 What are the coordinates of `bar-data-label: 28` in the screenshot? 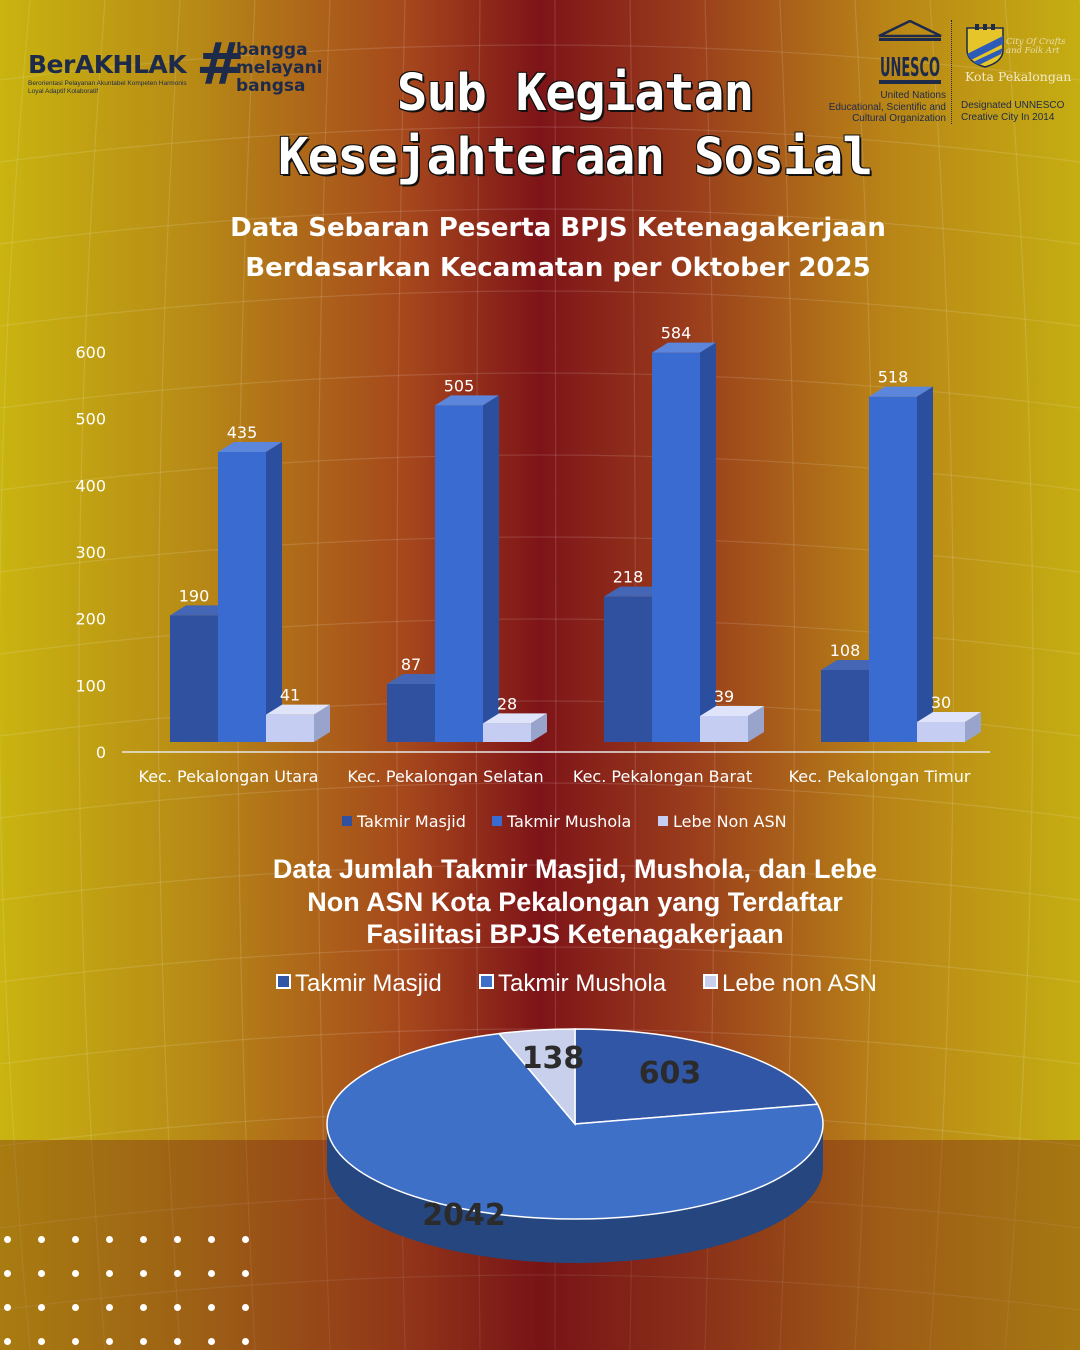 It's located at (507, 703).